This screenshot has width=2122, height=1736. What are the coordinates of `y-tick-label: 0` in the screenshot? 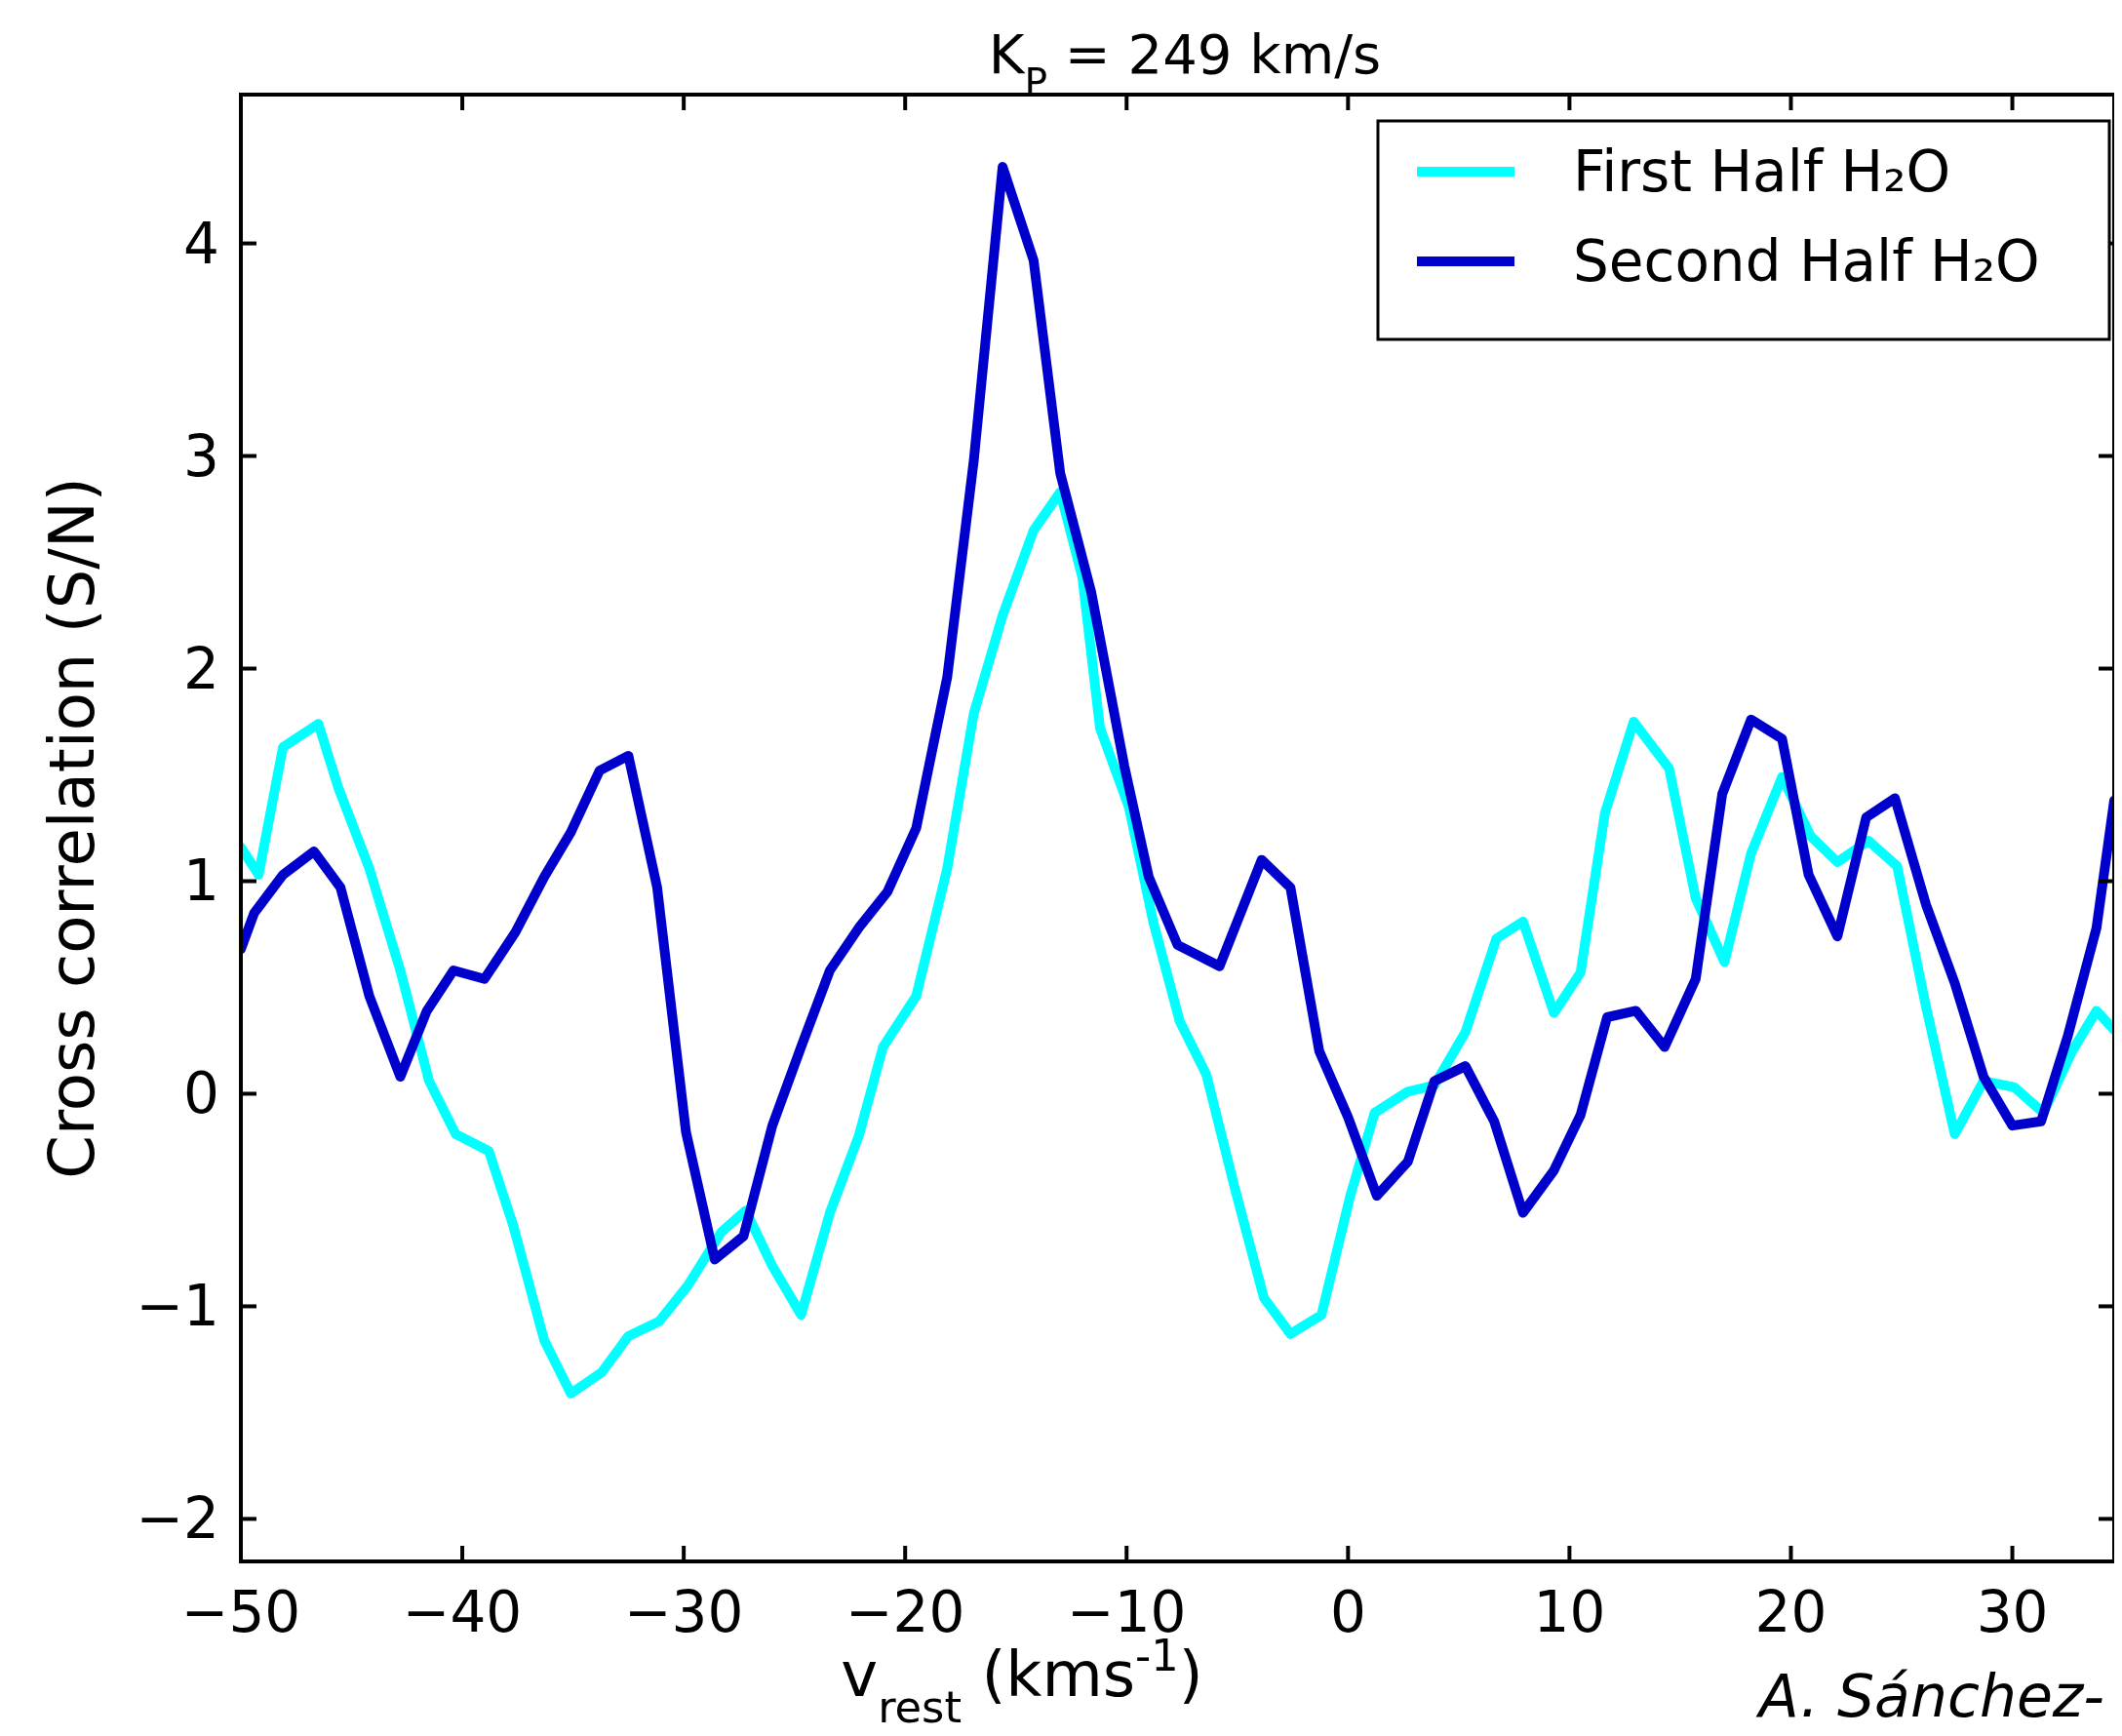 It's located at (201, 1093).